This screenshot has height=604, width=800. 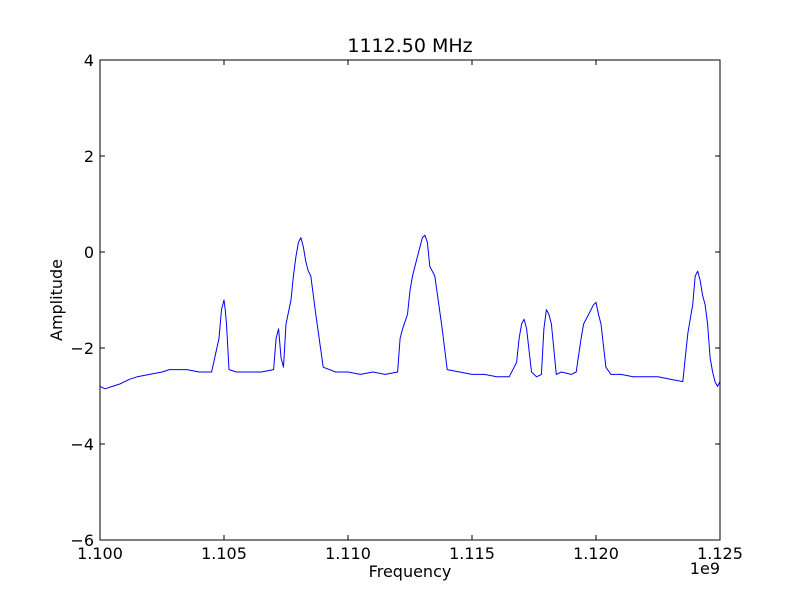 What do you see at coordinates (100, 553) in the screenshot?
I see `x-tick-label: 1.100` at bounding box center [100, 553].